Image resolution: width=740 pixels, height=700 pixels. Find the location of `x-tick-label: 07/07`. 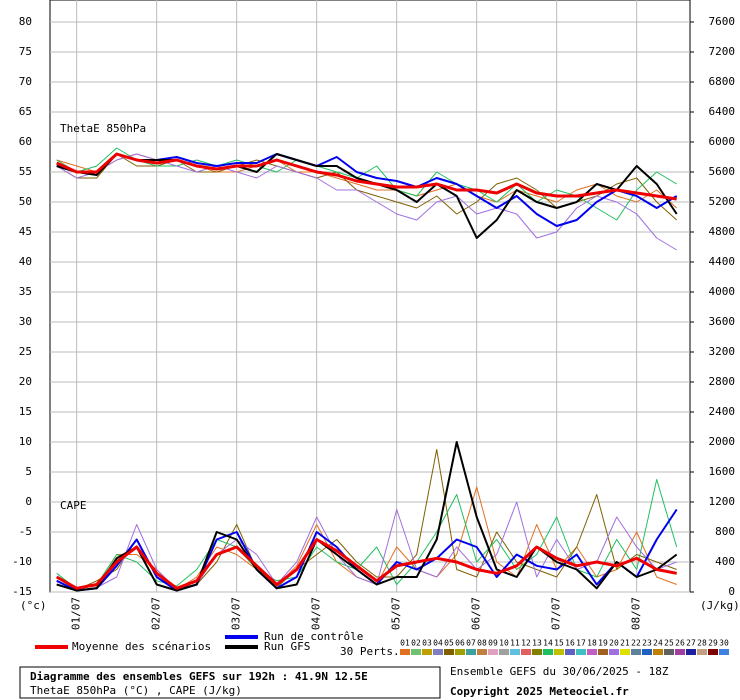

x-tick-label: 07/07 is located at coordinates (556, 613).